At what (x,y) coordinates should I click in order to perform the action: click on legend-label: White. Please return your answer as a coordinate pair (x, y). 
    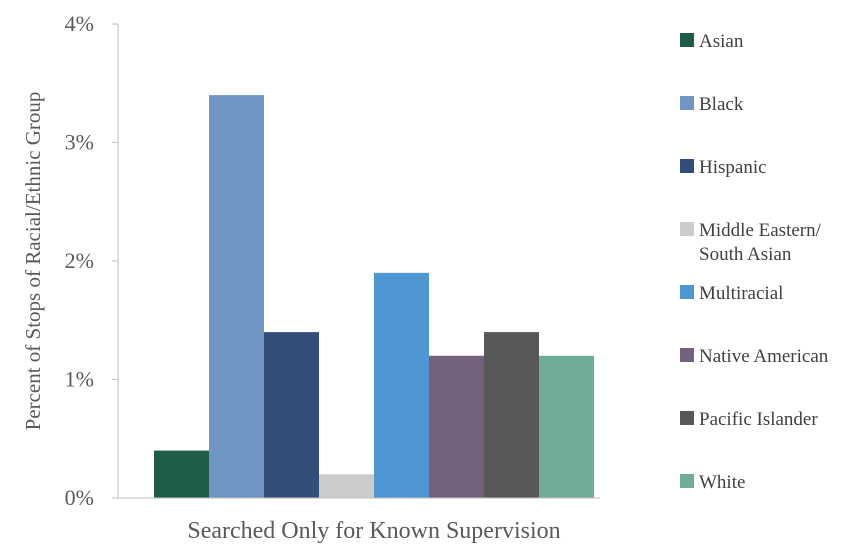
    Looking at the image, I should click on (722, 482).